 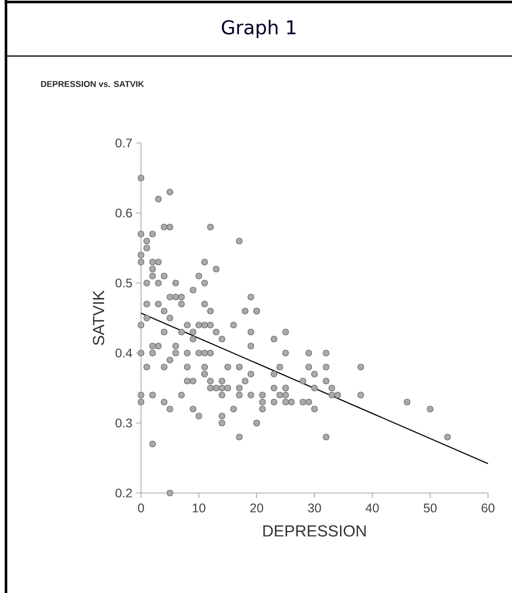 I want to click on y-tick-label: 0.4, so click(x=124, y=353).